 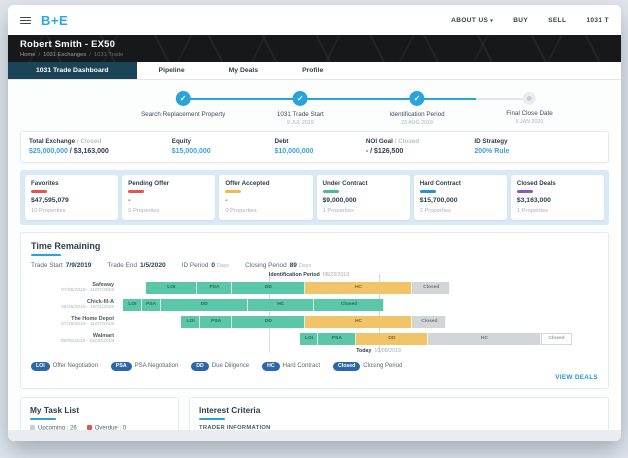 What do you see at coordinates (243, 70) in the screenshot?
I see `tab-my-deals: My Deals` at bounding box center [243, 70].